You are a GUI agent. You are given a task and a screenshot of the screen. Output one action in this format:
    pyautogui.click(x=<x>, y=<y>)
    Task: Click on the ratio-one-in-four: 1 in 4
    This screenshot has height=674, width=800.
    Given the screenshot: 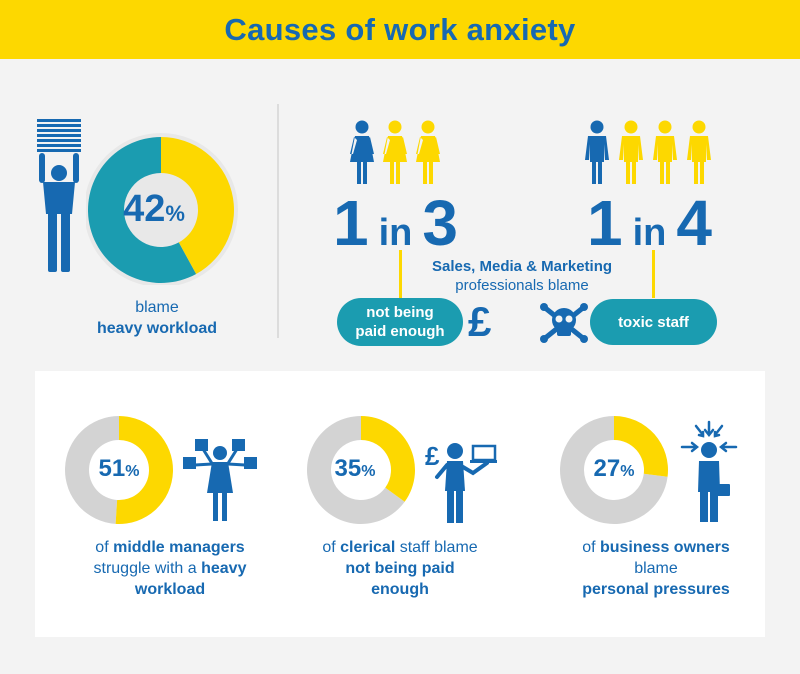 What is the action you would take?
    pyautogui.click(x=649, y=223)
    